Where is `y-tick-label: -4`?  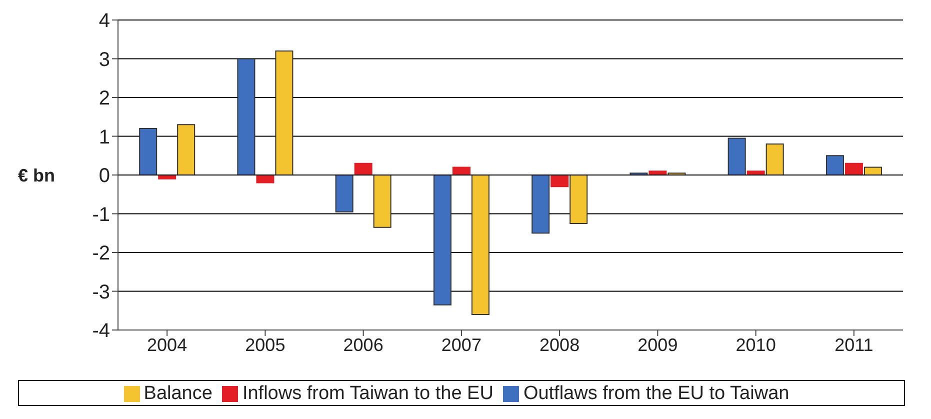
y-tick-label: -4 is located at coordinates (101, 331).